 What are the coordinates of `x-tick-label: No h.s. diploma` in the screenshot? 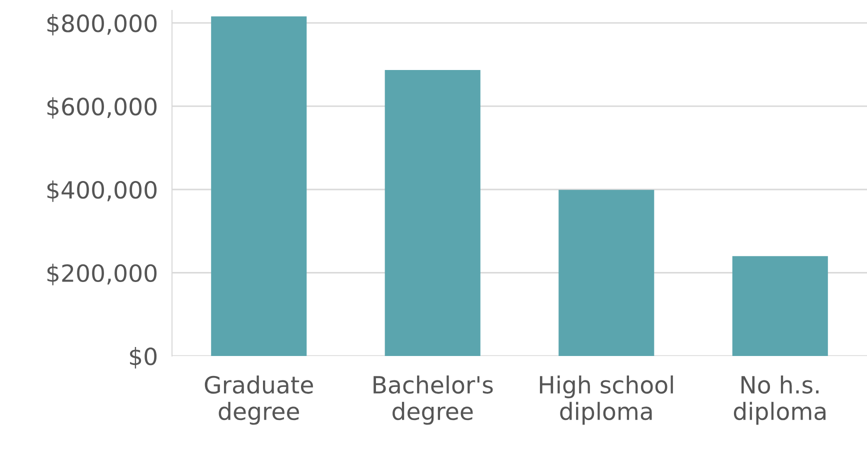 It's located at (780, 400).